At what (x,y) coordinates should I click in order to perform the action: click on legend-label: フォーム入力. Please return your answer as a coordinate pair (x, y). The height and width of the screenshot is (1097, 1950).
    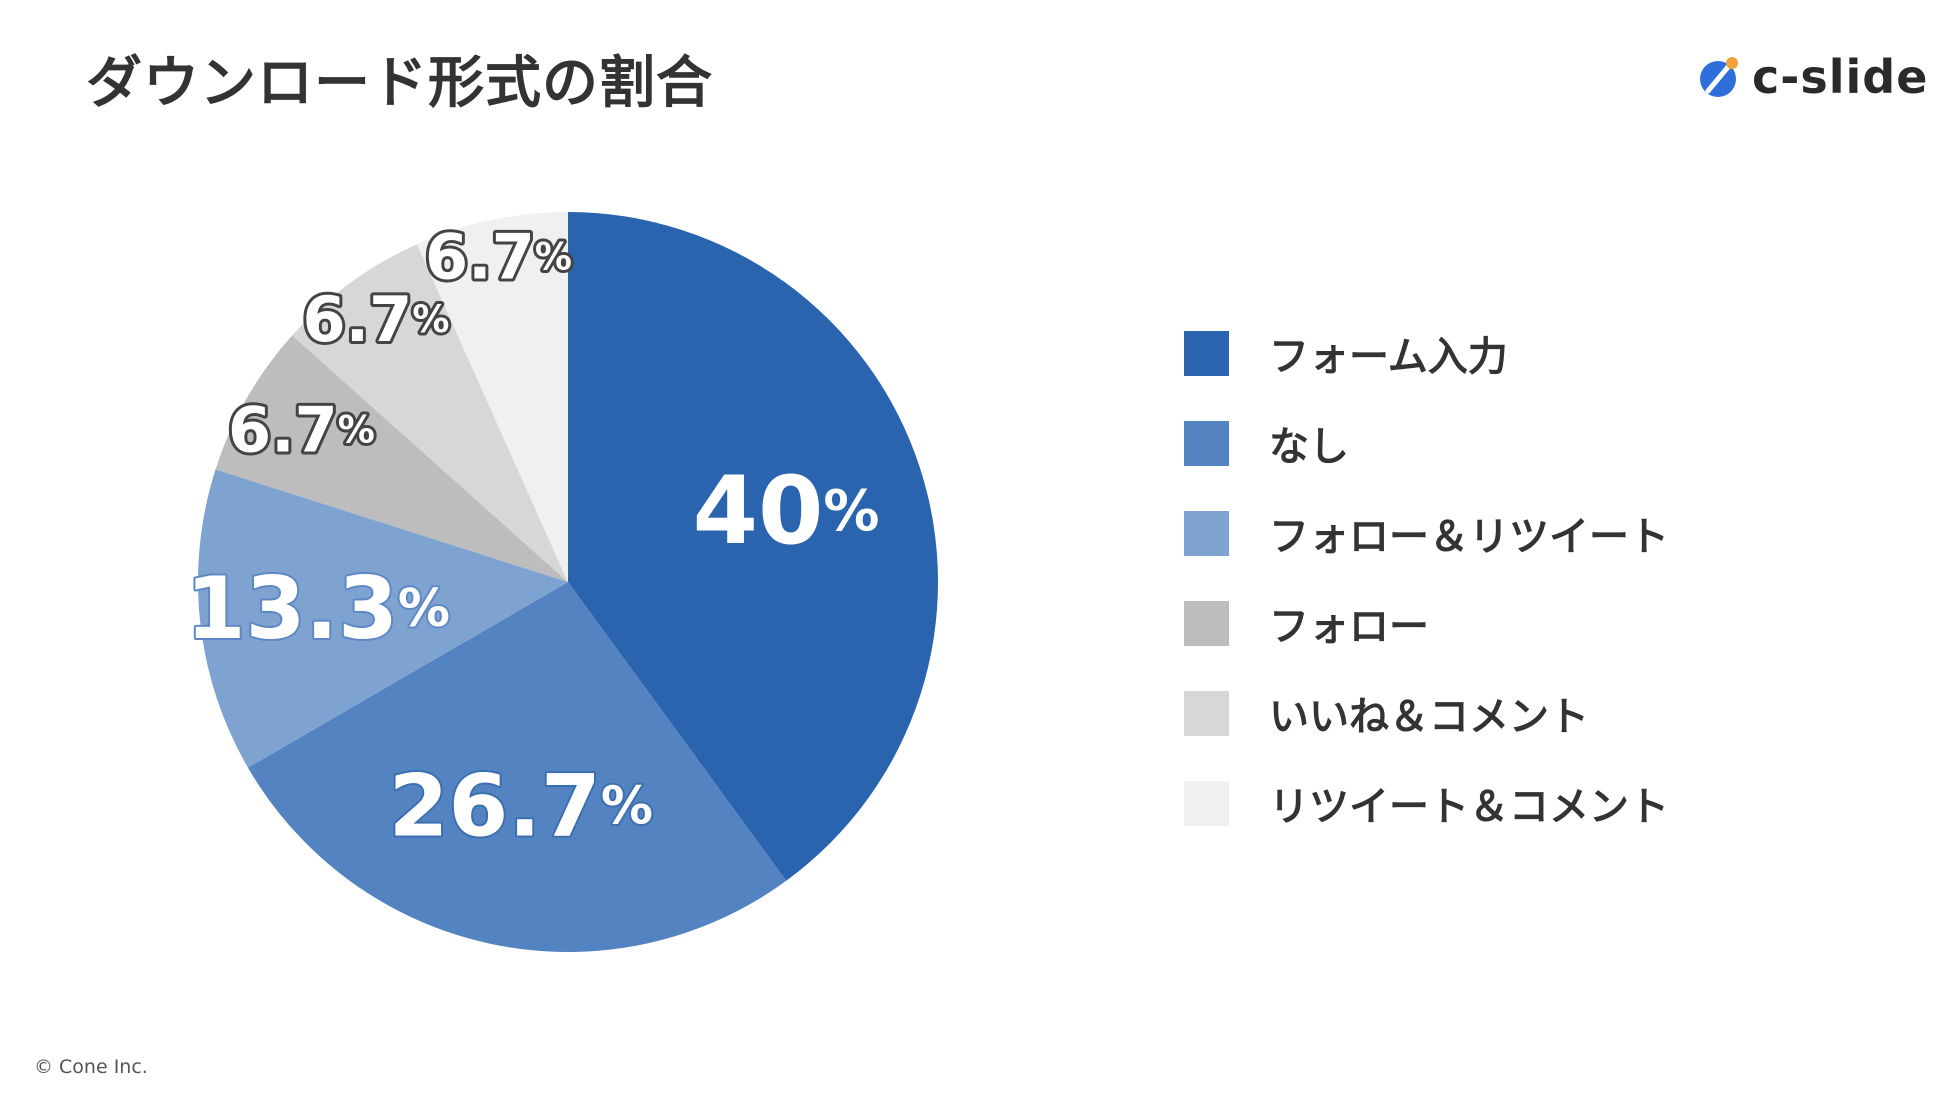
    Looking at the image, I should click on (1388, 357).